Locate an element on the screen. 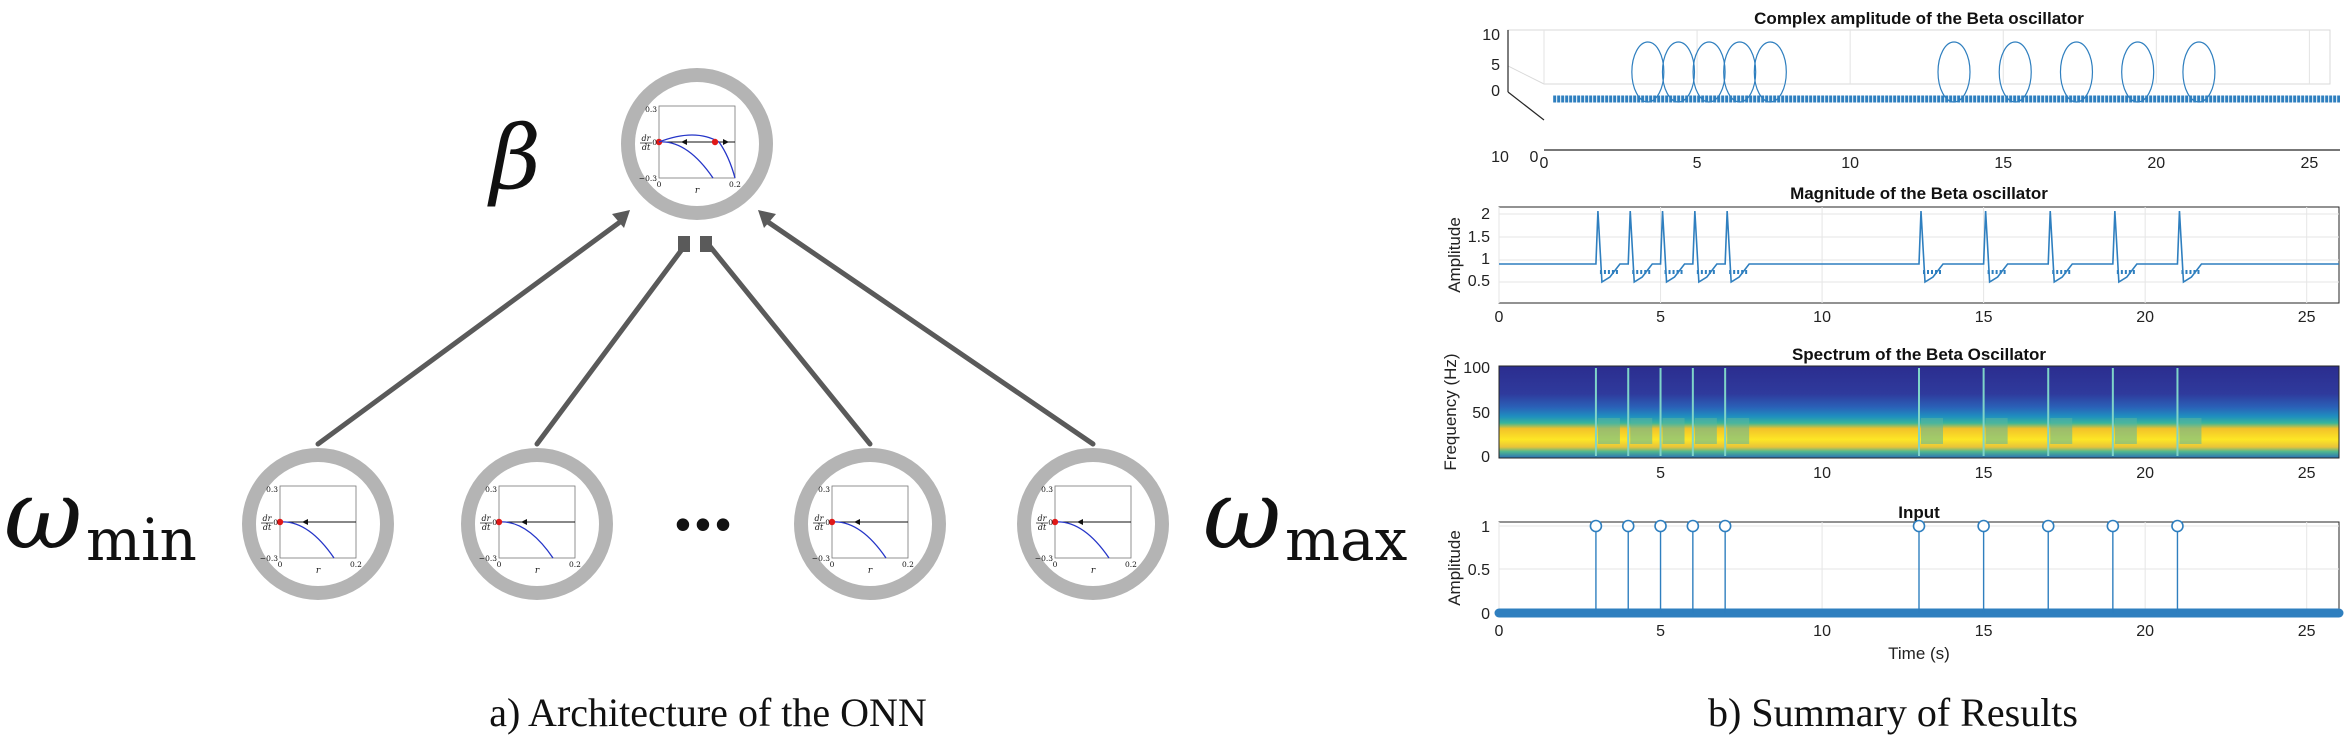 This screenshot has width=2350, height=748. omega-min-label: ω min is located at coordinates (100, 516).